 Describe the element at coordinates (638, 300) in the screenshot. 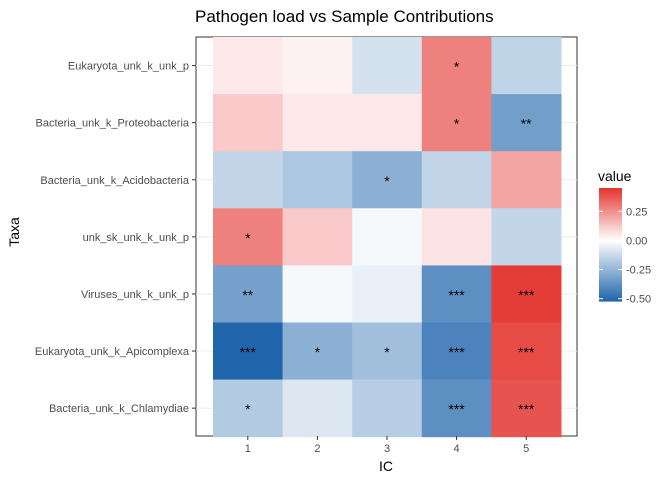

I see `legend-tick-label: -0.50` at that location.